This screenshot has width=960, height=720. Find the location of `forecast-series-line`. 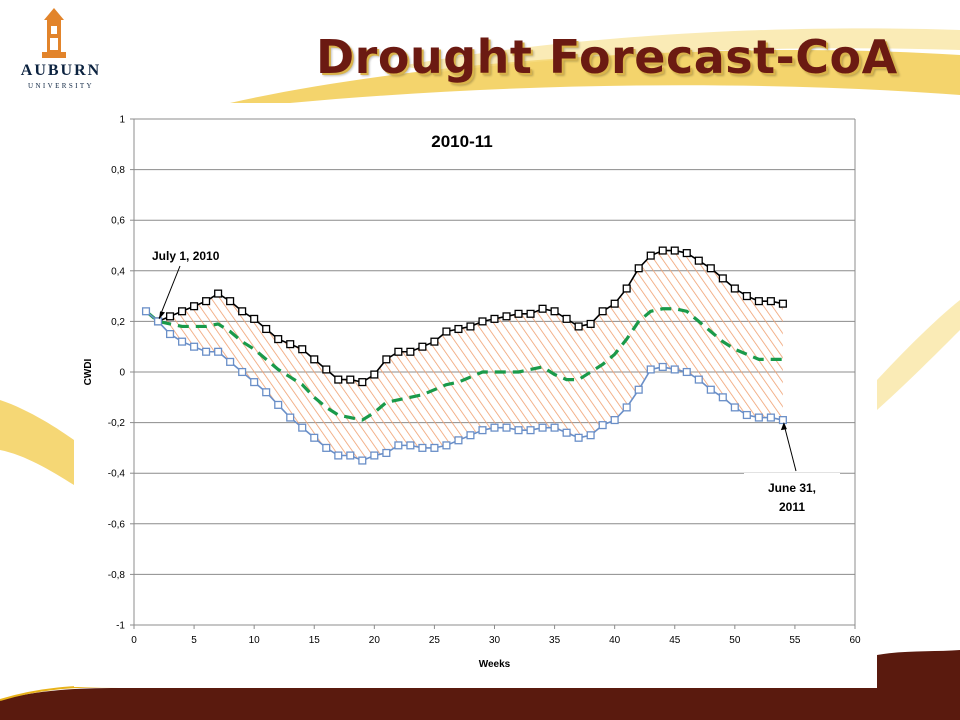

forecast-series-line is located at coordinates (463, 364).